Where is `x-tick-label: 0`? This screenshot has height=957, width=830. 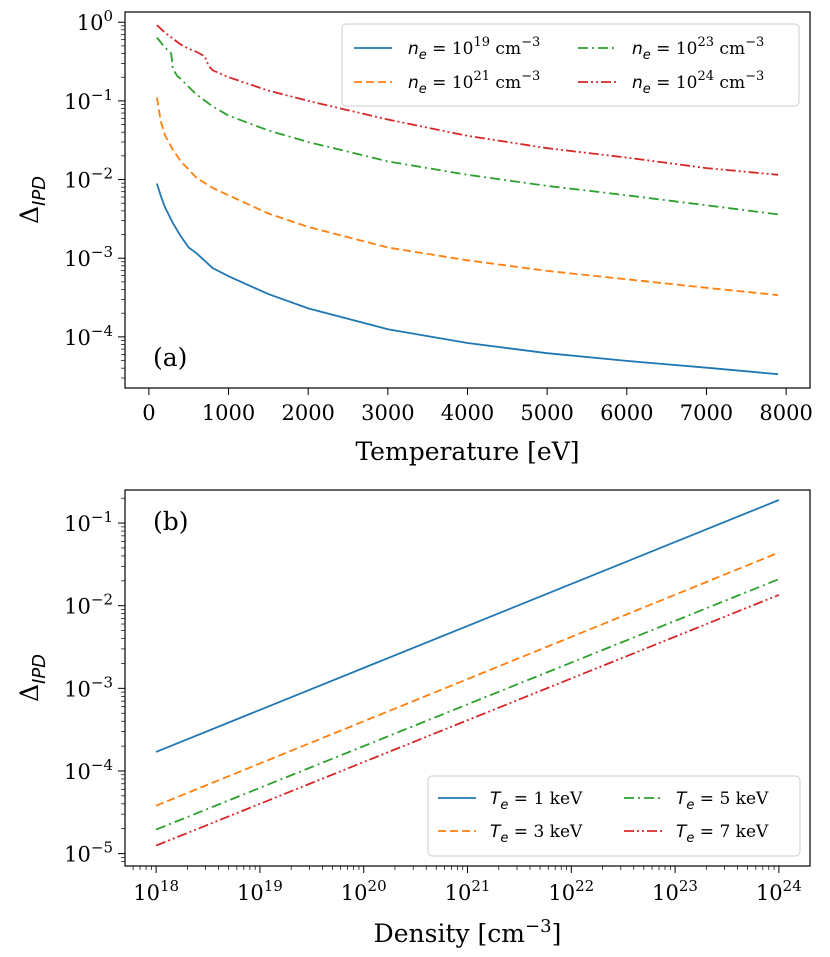 x-tick-label: 0 is located at coordinates (148, 413).